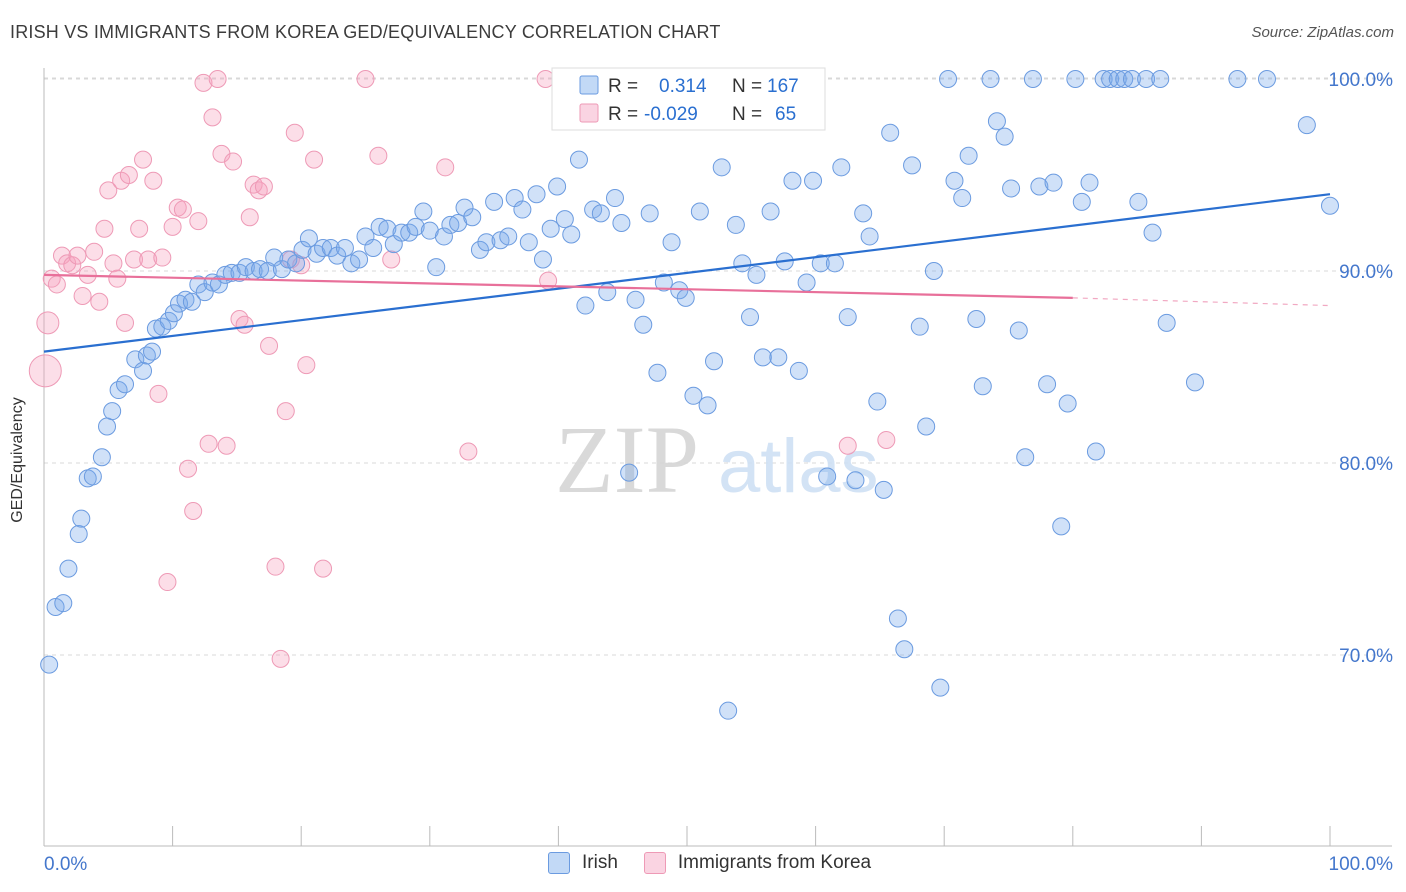 The image size is (1406, 892). Describe the element at coordinates (600, 862) in the screenshot. I see `bottom-legend-irish-label: Irish` at that location.